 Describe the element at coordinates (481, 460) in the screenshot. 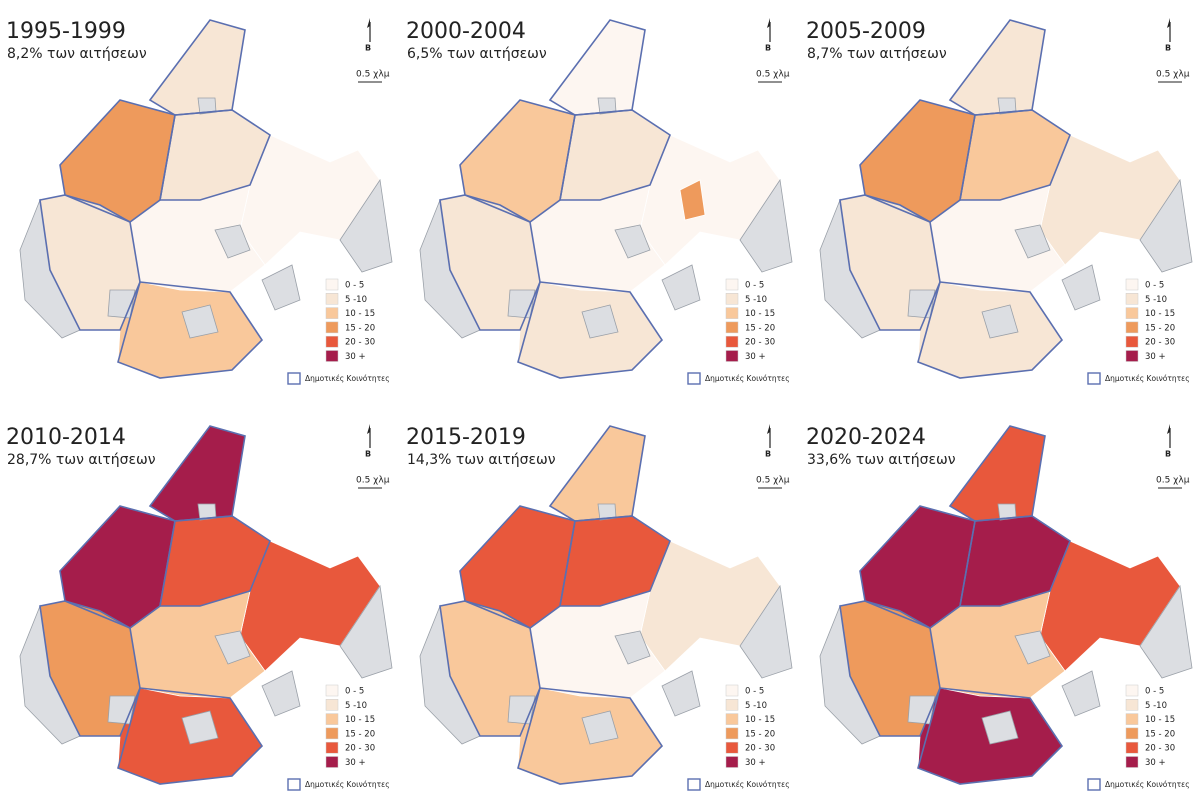

I see `panel-subtitle: 14,3% των αιτήσεων` at that location.